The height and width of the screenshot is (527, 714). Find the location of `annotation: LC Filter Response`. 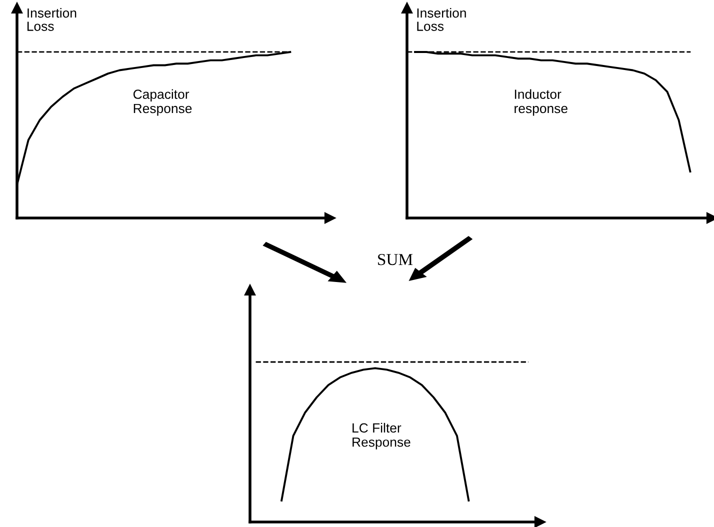

annotation: LC Filter Response is located at coordinates (381, 436).